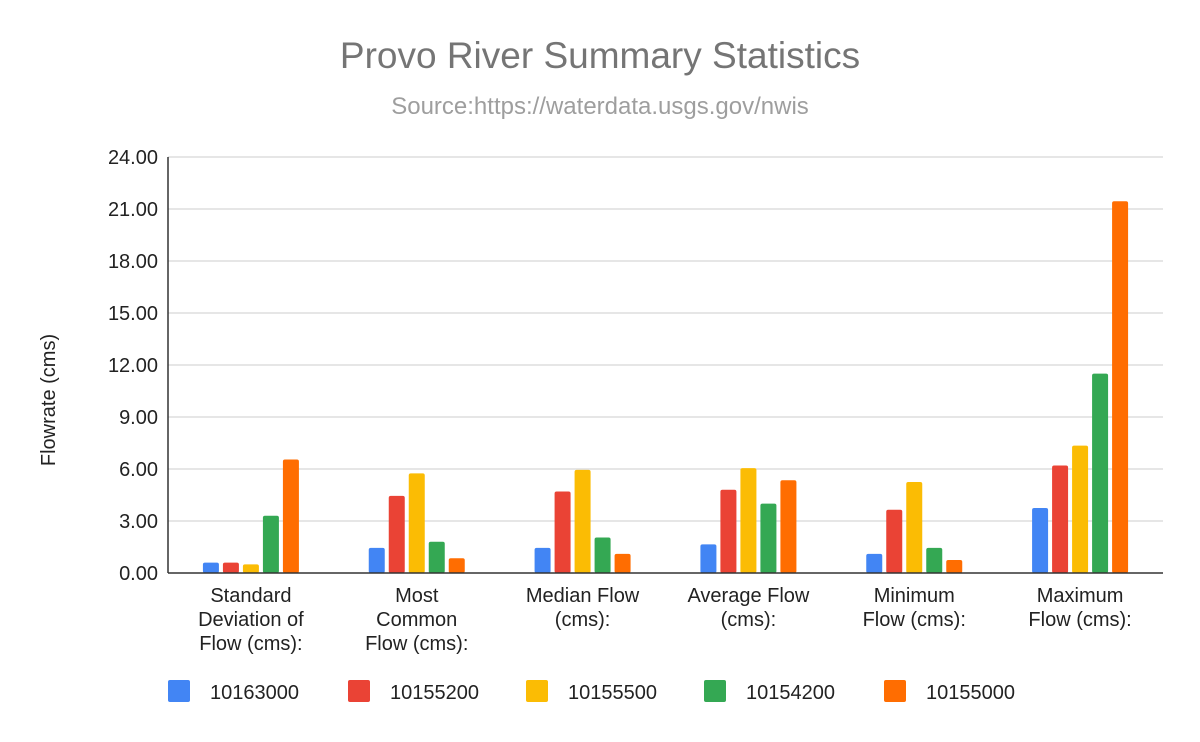 This screenshot has height=742, width=1200. What do you see at coordinates (133, 158) in the screenshot?
I see `y-tick-label: 24.00` at bounding box center [133, 158].